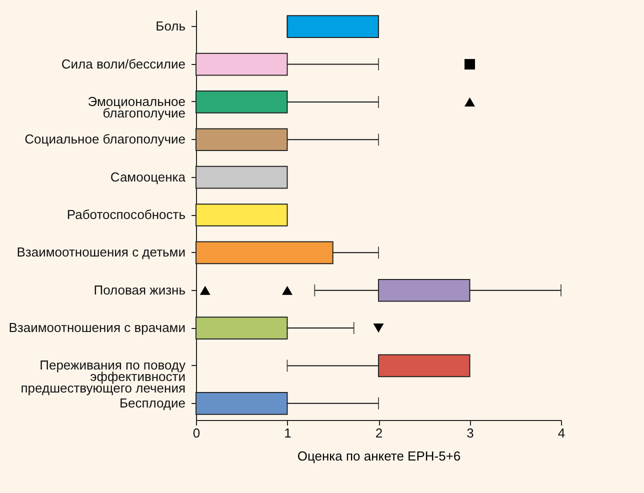 Image resolution: width=644 pixels, height=493 pixels. I want to click on x-tick-label: 1, so click(288, 433).